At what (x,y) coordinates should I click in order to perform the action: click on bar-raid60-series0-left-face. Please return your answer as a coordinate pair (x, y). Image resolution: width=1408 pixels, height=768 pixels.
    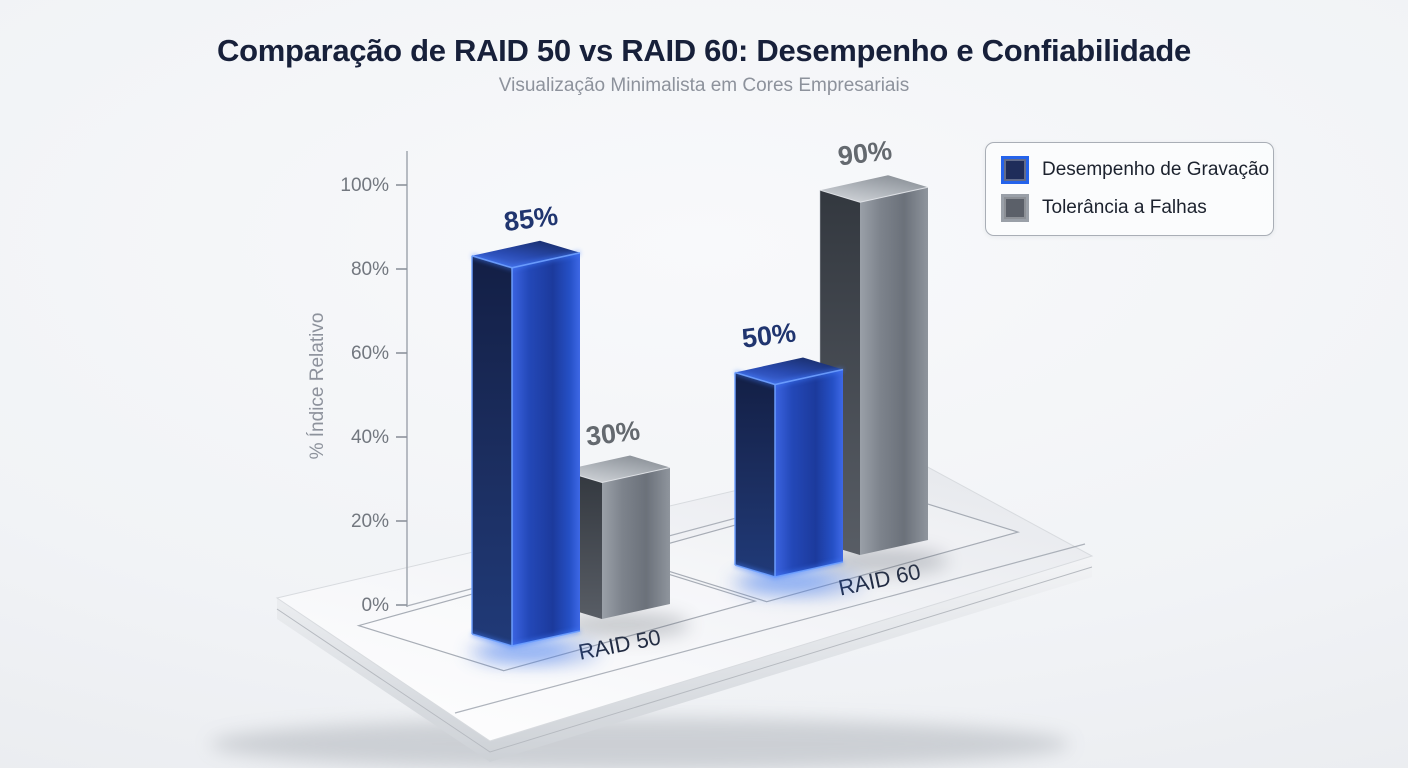
    Looking at the image, I should click on (755, 474).